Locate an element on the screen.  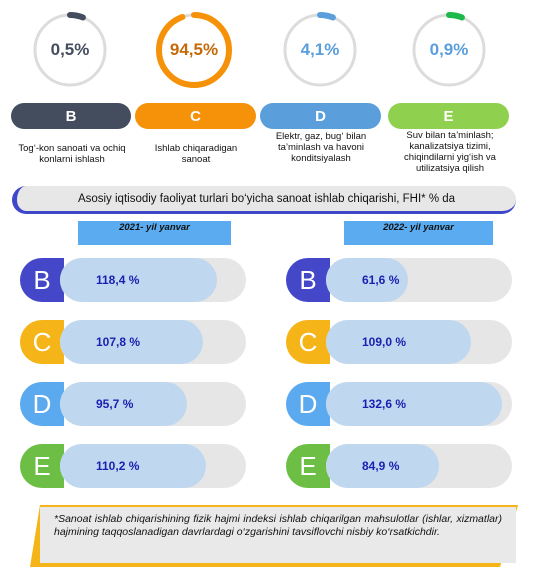
pill-d: D is located at coordinates (320, 116).